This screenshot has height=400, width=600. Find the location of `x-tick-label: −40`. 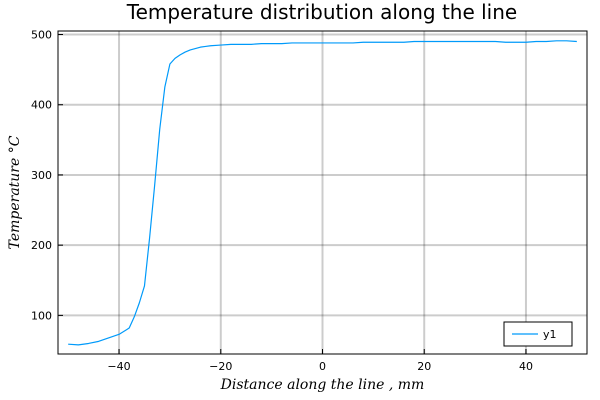

x-tick-label: −40 is located at coordinates (118, 366).